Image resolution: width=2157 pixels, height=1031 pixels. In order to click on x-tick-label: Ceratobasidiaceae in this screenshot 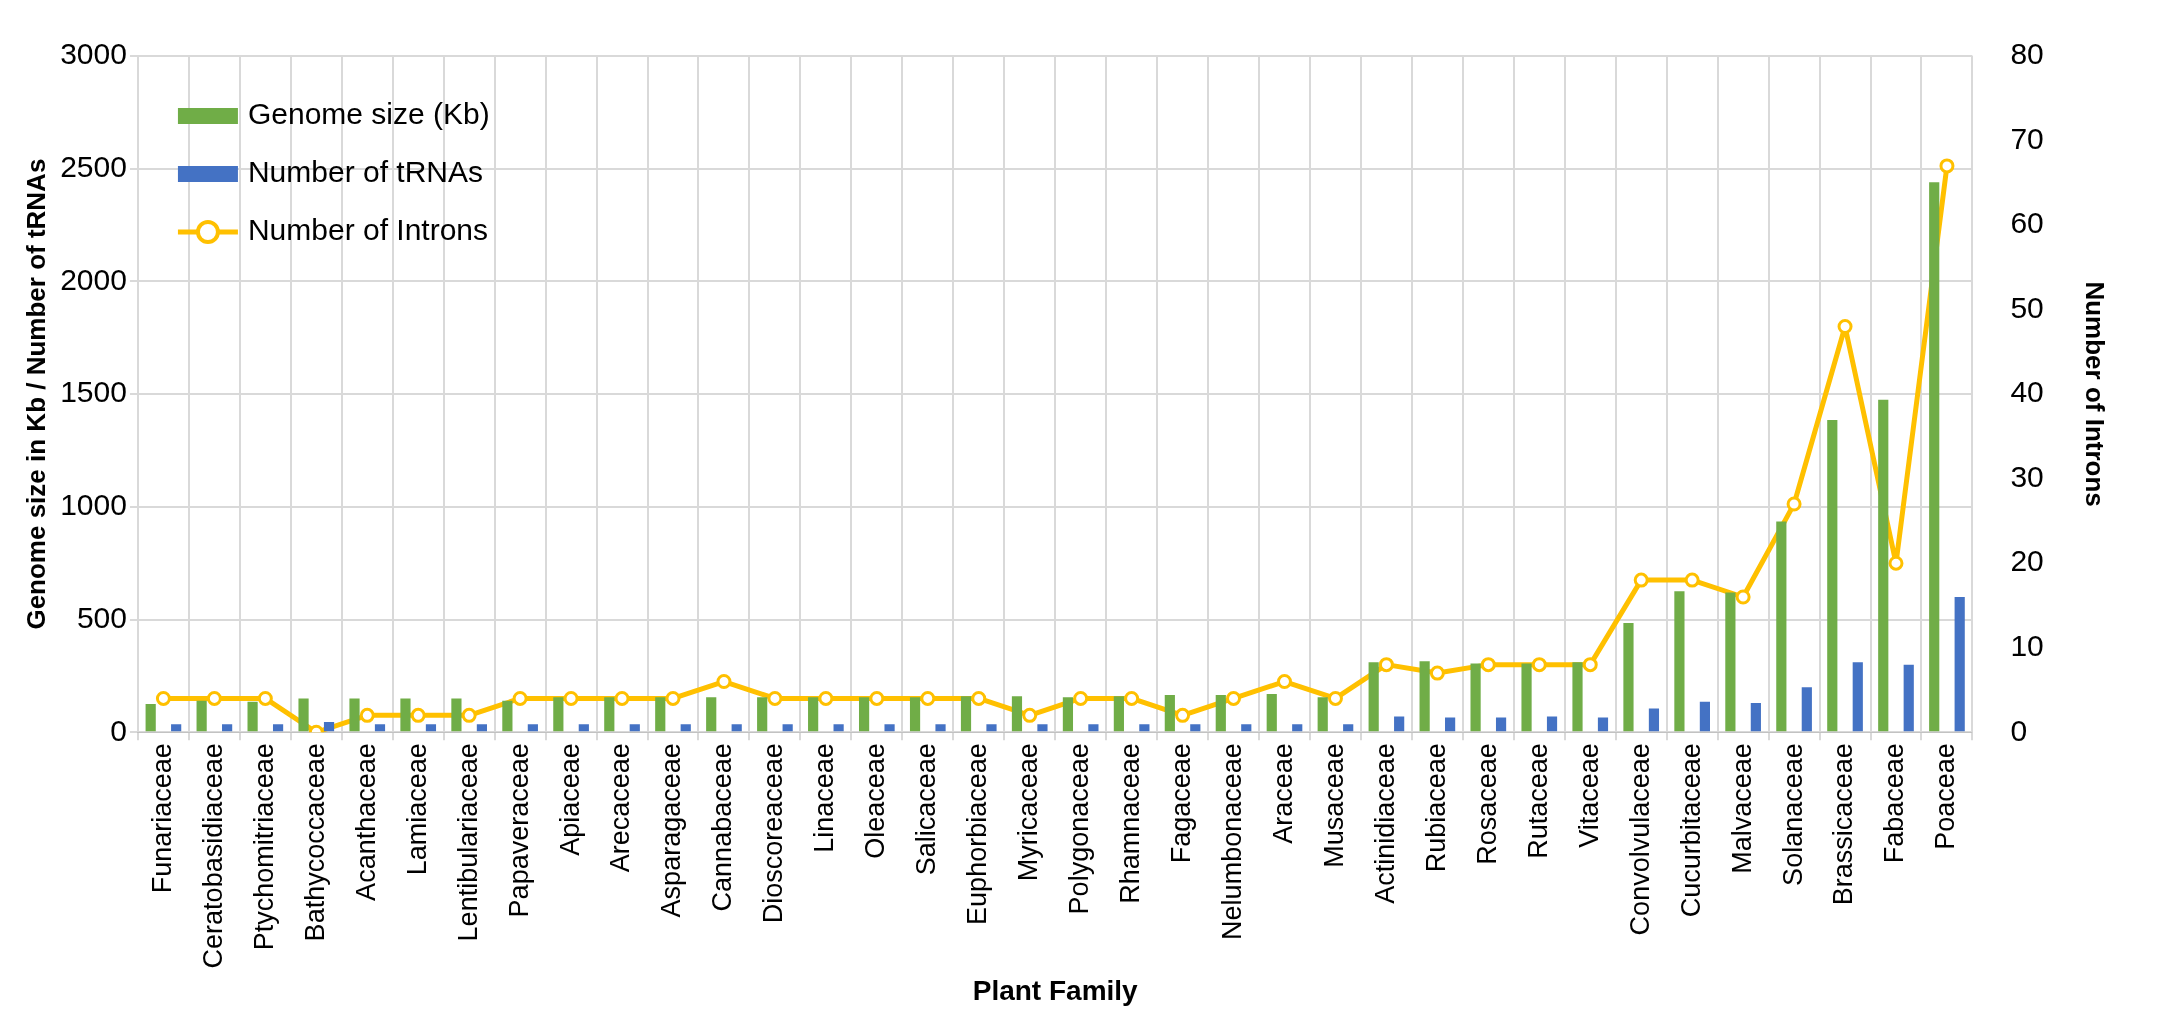, I will do `click(212, 856)`.